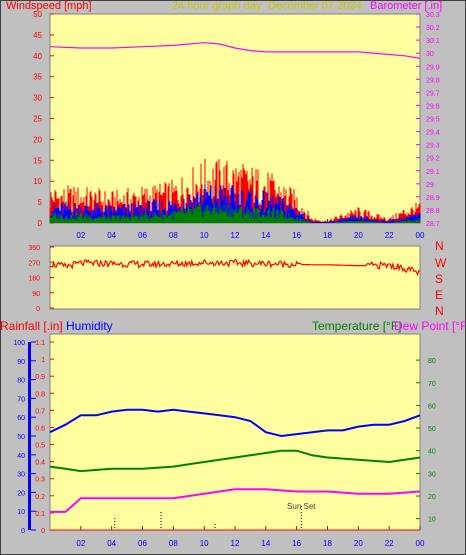 Image resolution: width=466 pixels, height=555 pixels. What do you see at coordinates (29, 436) in the screenshot?
I see `humidity-axis-bar` at bounding box center [29, 436].